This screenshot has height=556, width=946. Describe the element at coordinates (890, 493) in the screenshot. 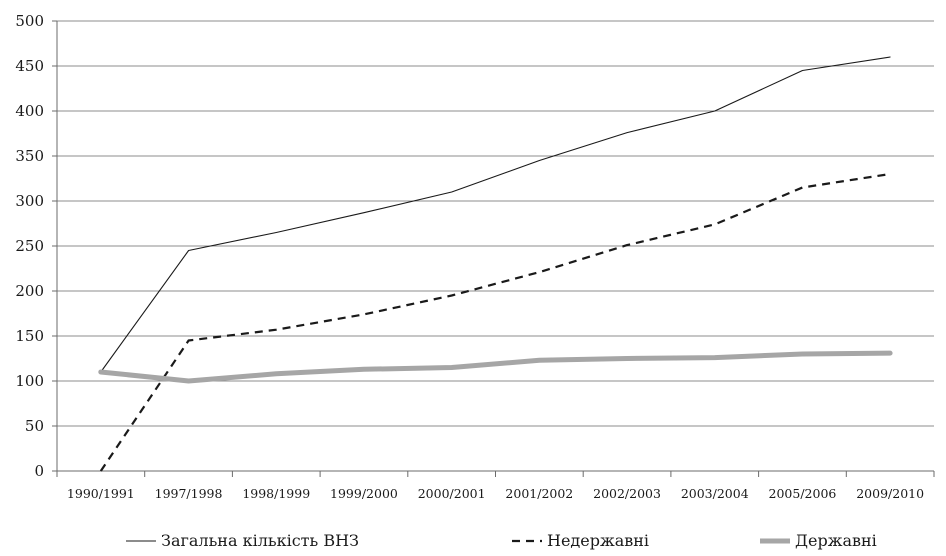

I see `x-tick-label: 2009/2010` at that location.